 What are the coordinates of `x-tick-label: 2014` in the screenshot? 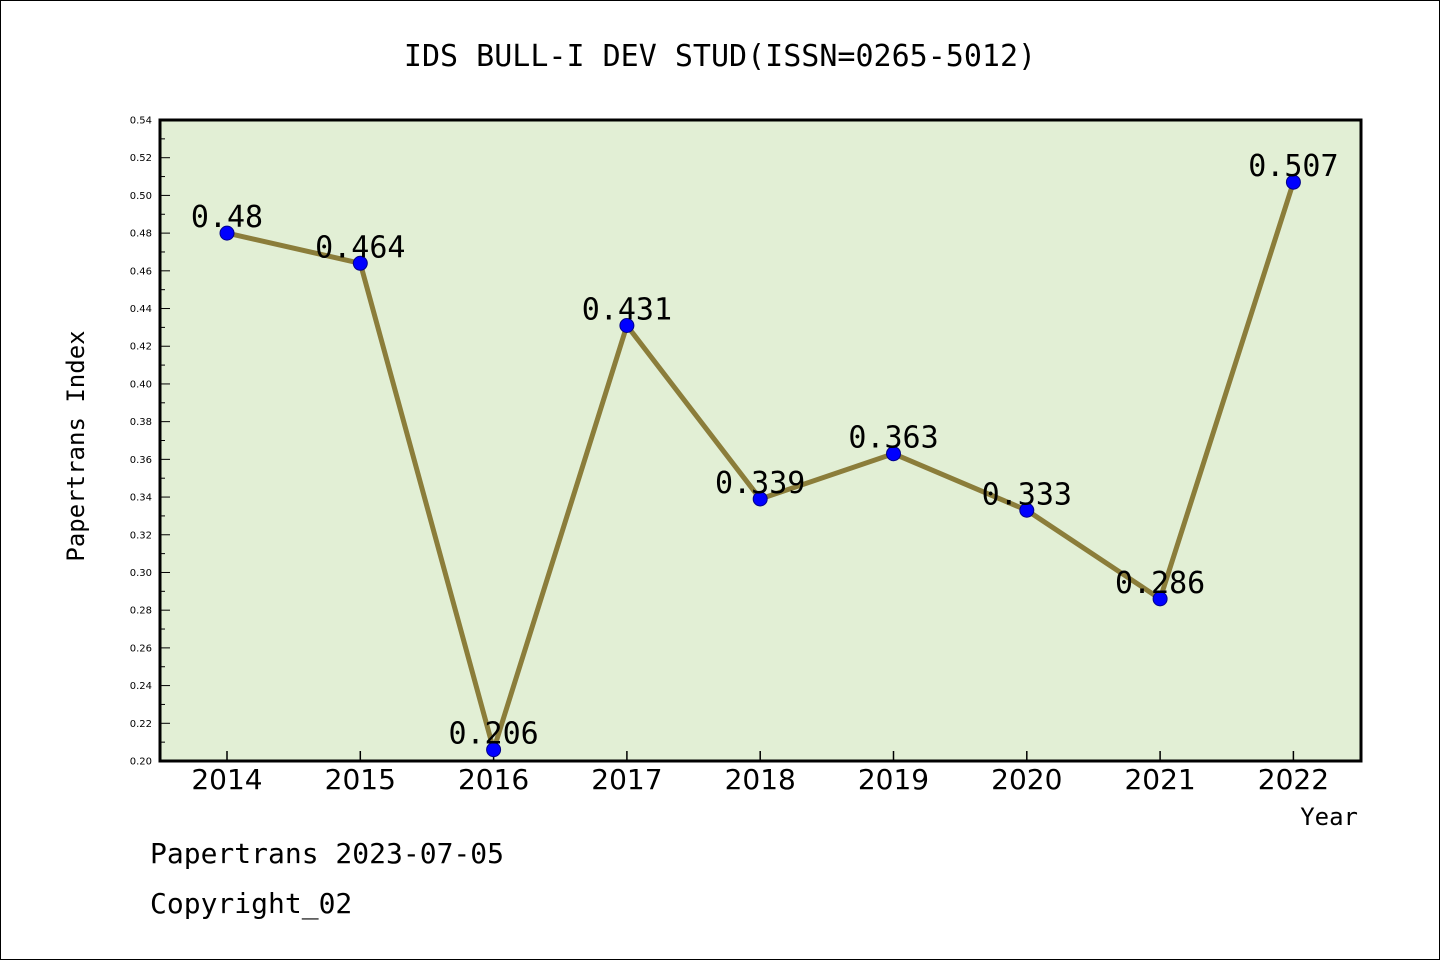 It's located at (226, 779).